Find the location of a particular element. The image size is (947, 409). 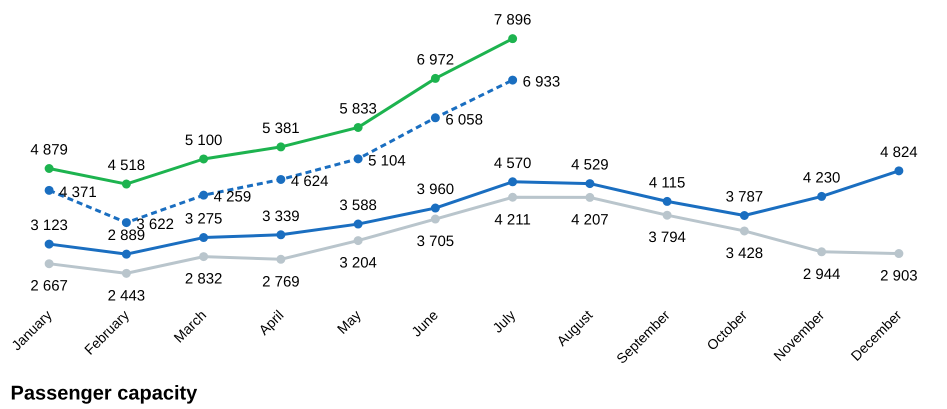

data-label: 3 960 is located at coordinates (435, 189).